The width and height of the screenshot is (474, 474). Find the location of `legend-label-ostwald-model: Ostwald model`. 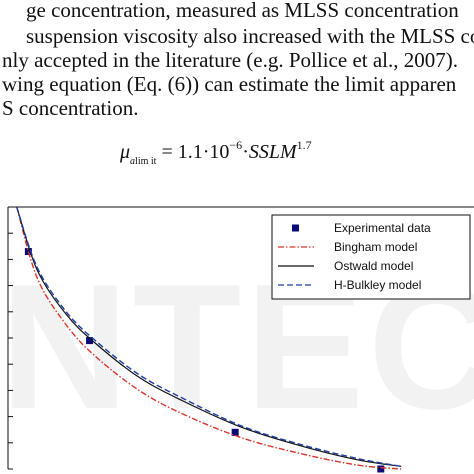

legend-label-ostwald-model: Ostwald model is located at coordinates (373, 266).